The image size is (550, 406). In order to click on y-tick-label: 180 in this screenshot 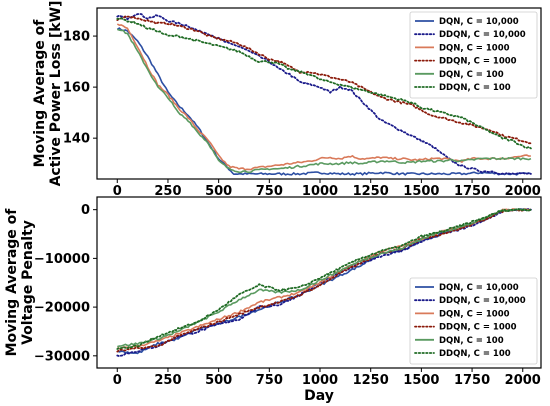, I will do `click(76, 37)`.